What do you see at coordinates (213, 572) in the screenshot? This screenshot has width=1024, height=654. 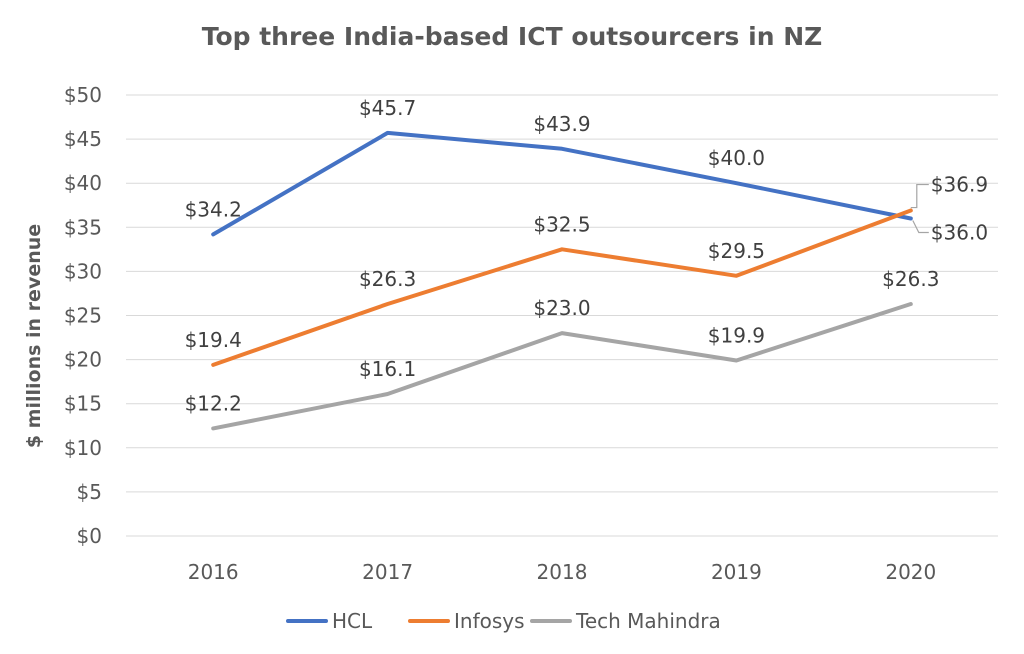 I see `x-tick-label: 2016` at bounding box center [213, 572].